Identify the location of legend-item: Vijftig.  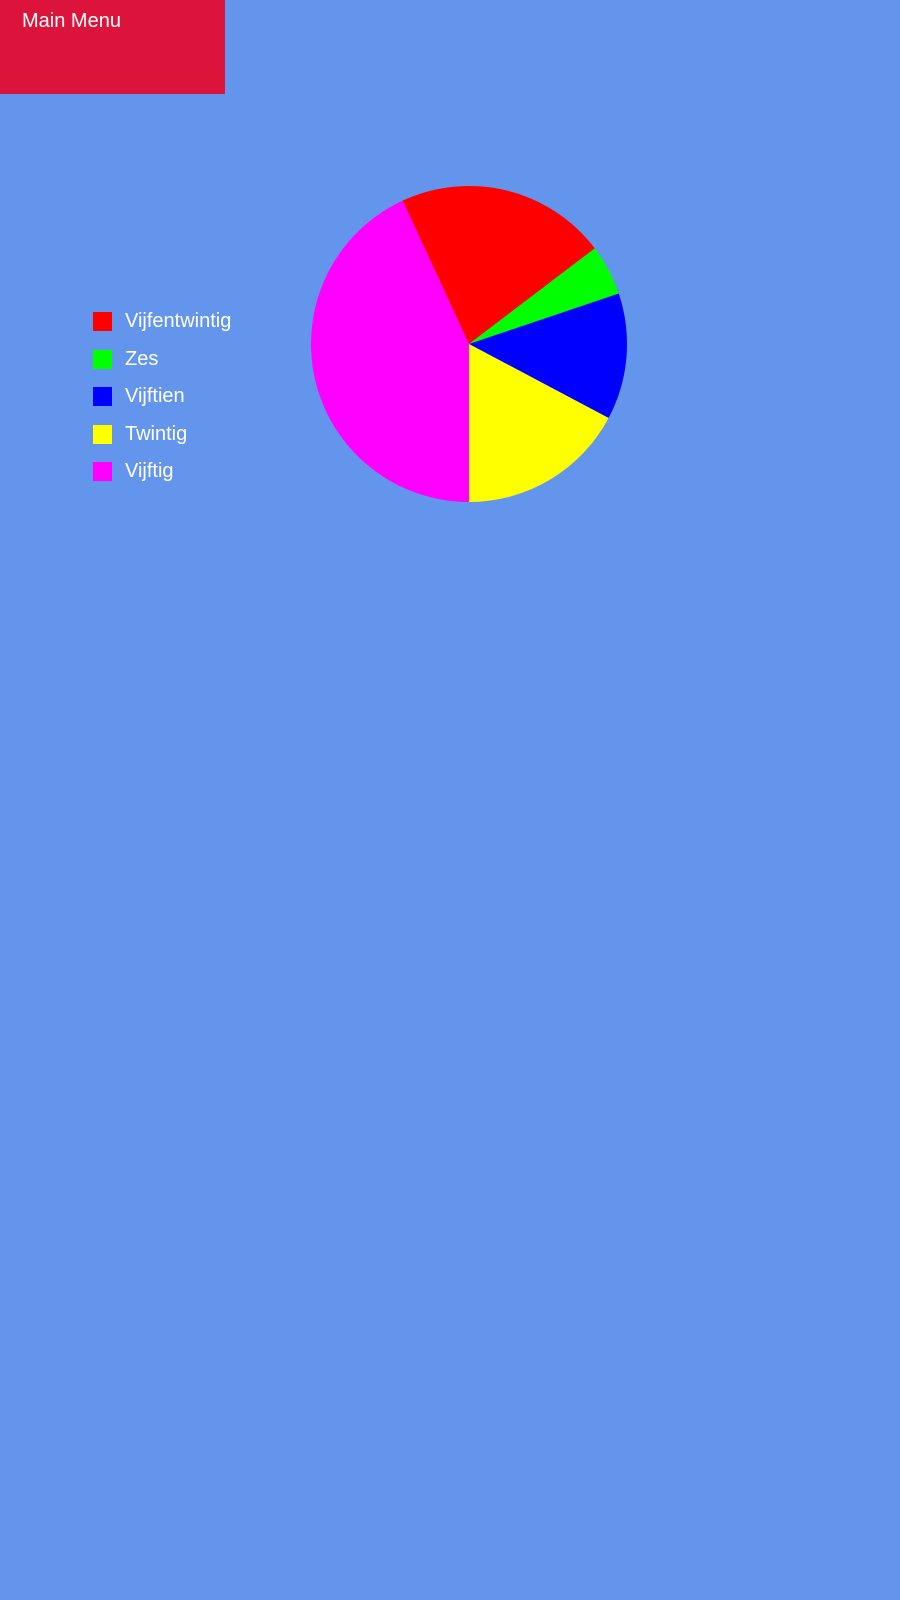
(183, 480).